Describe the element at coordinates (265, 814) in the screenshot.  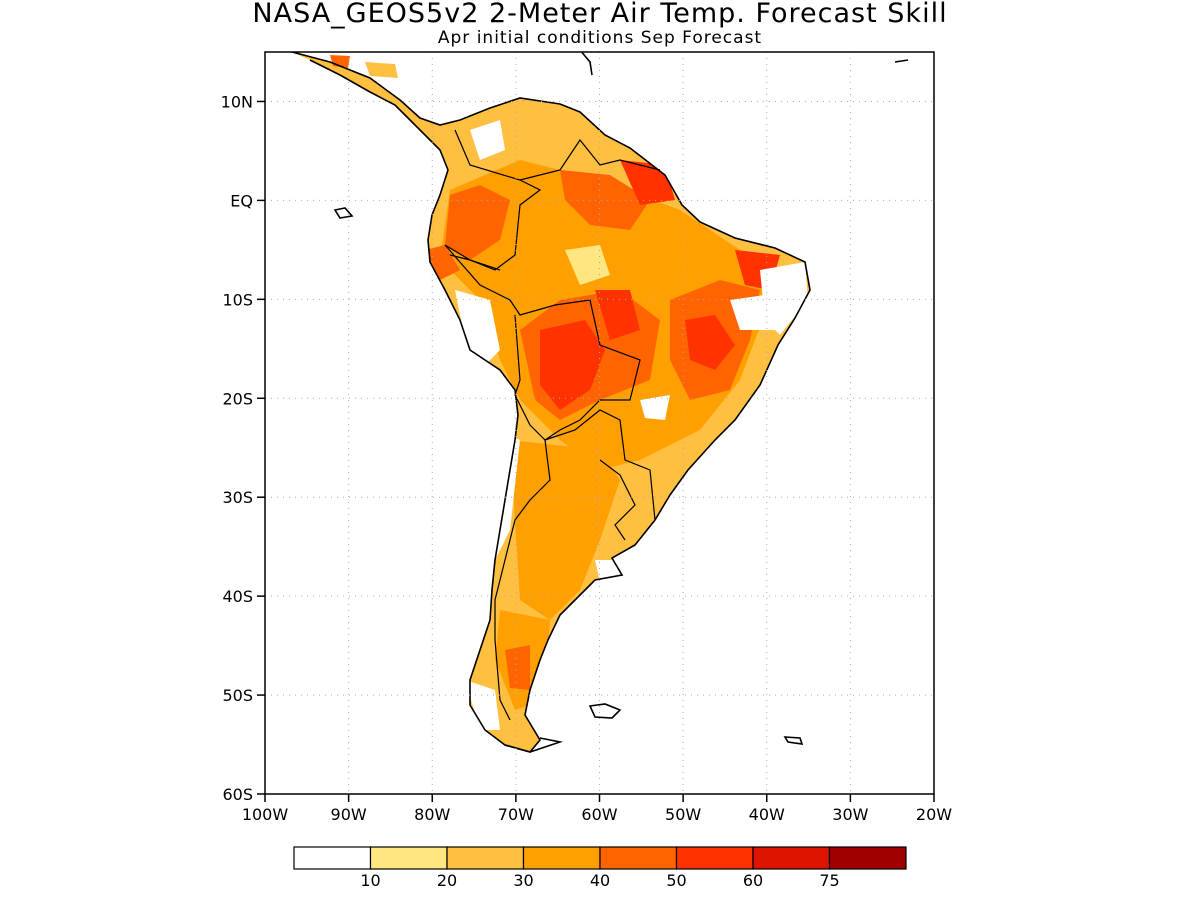
I see `lon-tick-label: 100W` at that location.